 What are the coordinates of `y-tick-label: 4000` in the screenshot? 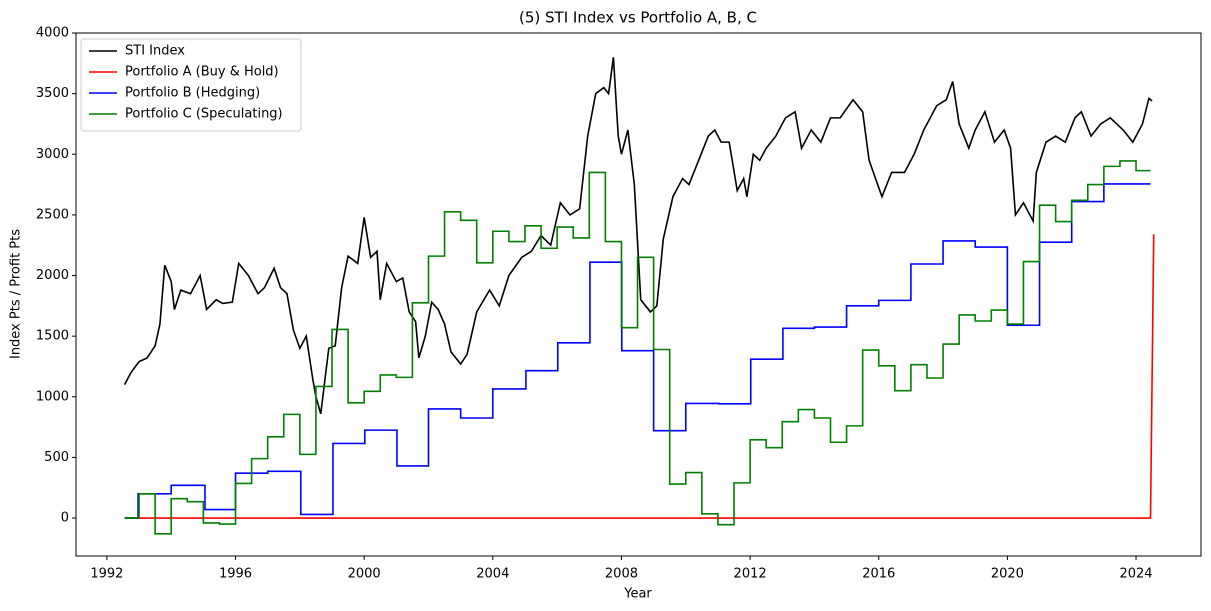 It's located at (52, 33).